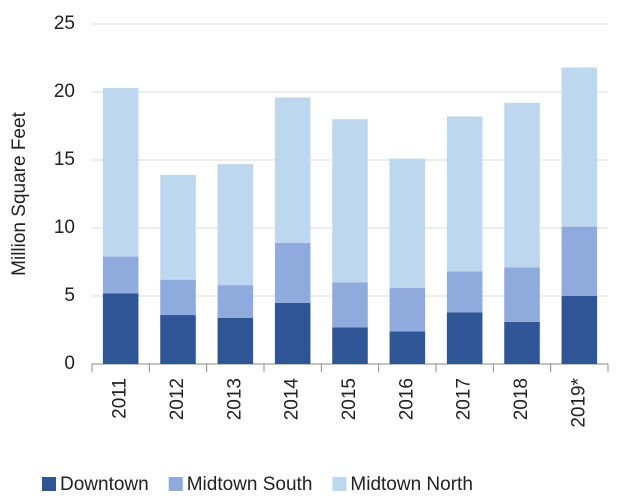 Image resolution: width=618 pixels, height=502 pixels. Describe the element at coordinates (64, 91) in the screenshot. I see `y-tick-label: 20` at that location.